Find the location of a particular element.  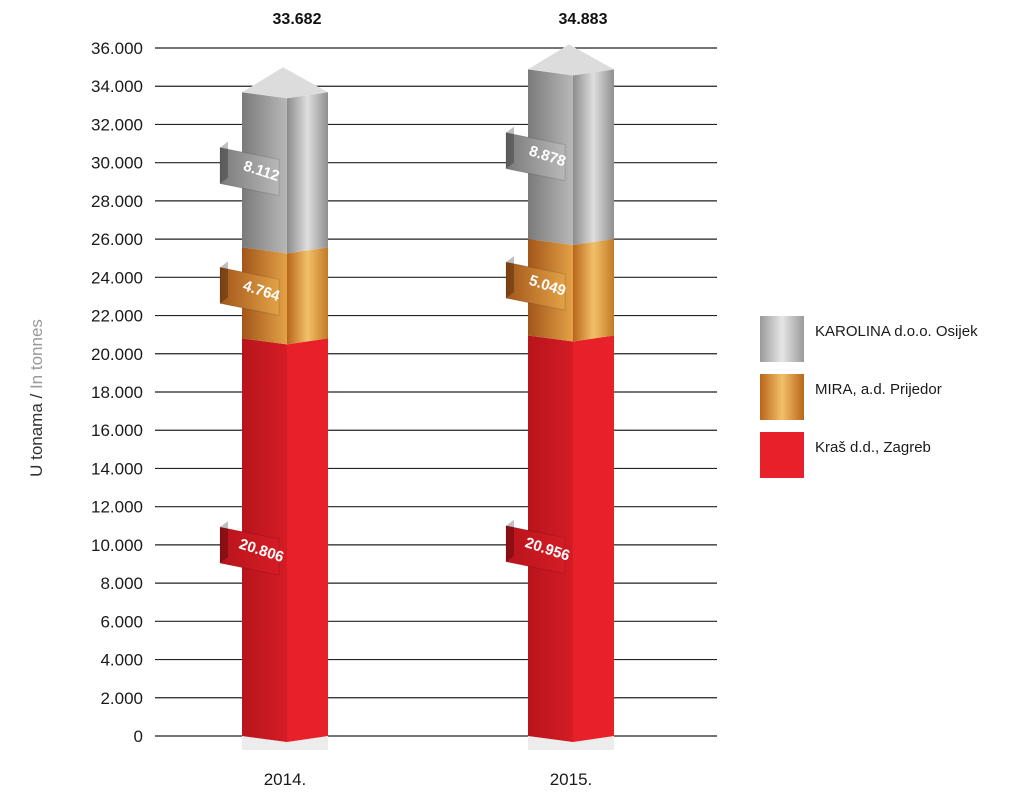

legend-item: Kraš d.d., Zagreb is located at coordinates (845, 455).